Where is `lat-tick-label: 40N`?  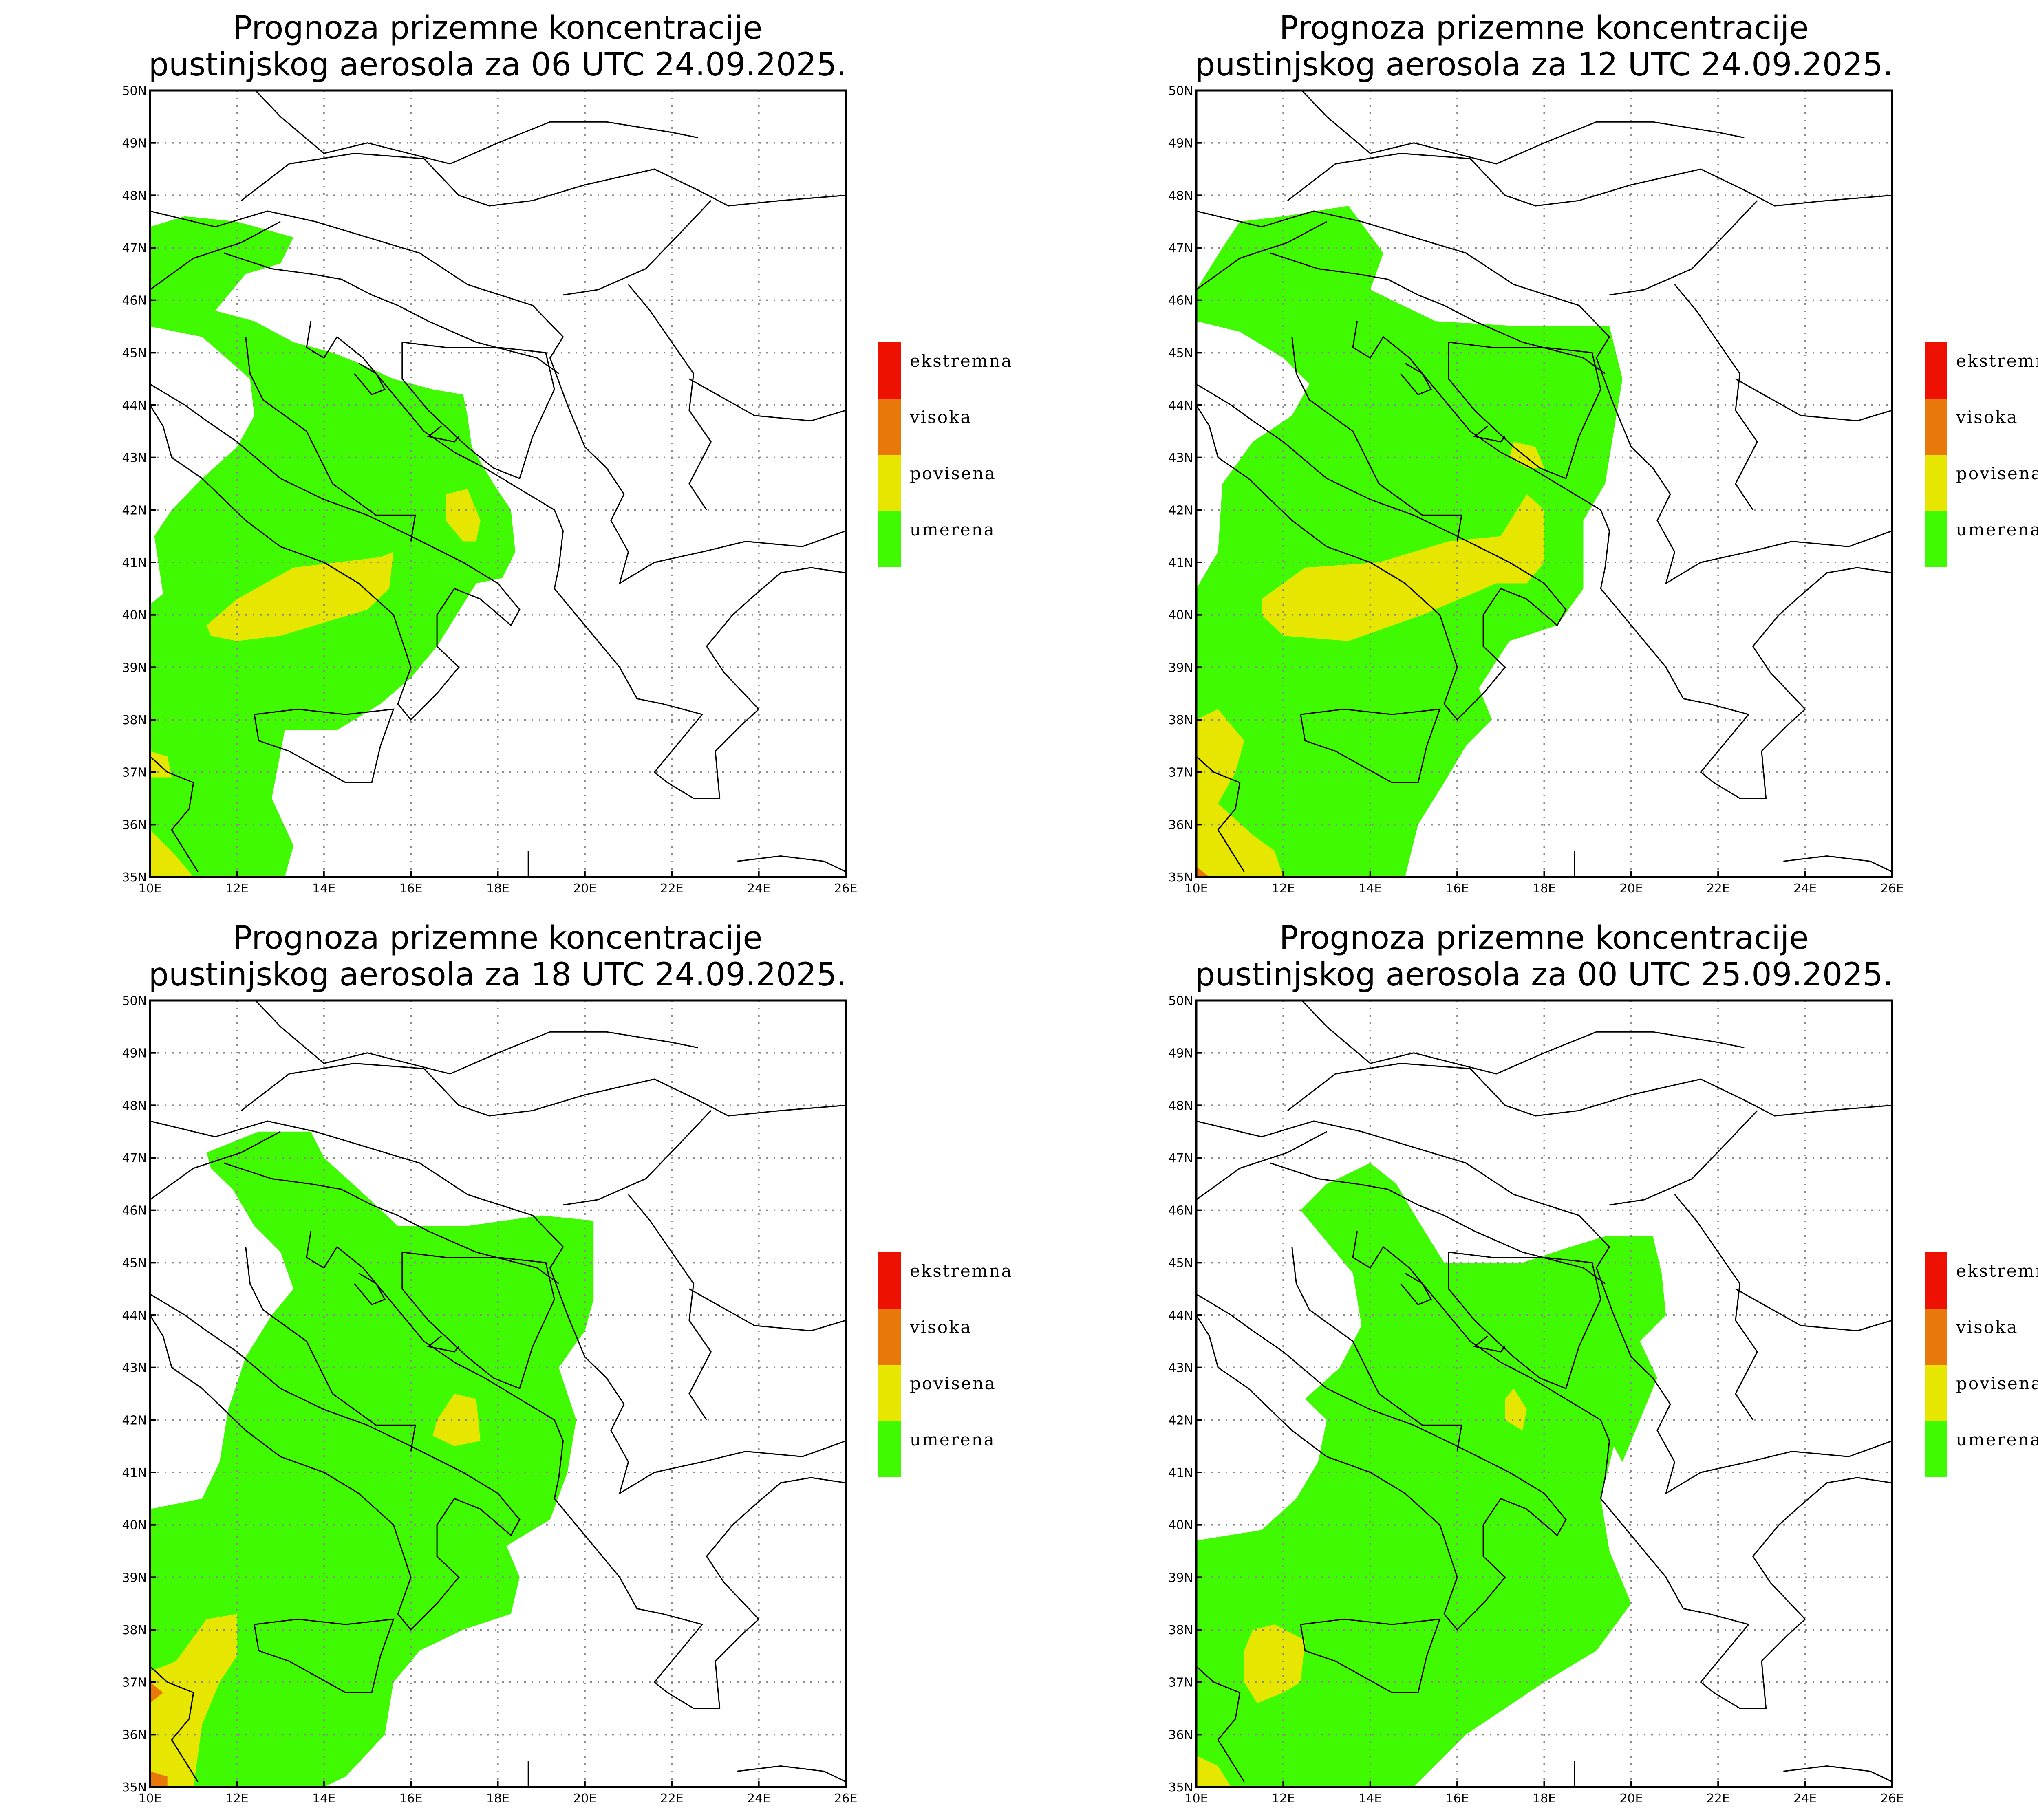
lat-tick-label: 40N is located at coordinates (134, 615).